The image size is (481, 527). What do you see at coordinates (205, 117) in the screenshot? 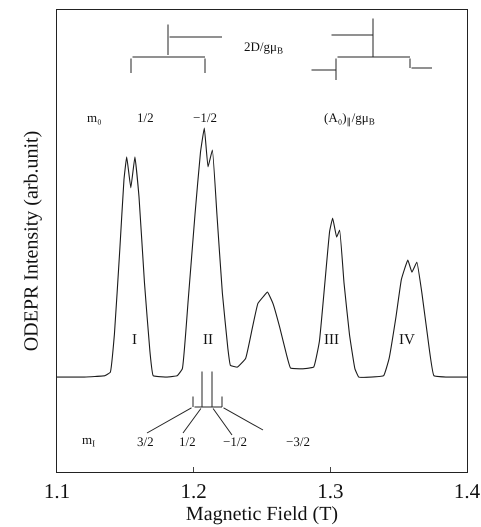
I see `text: −1/2` at bounding box center [205, 117].